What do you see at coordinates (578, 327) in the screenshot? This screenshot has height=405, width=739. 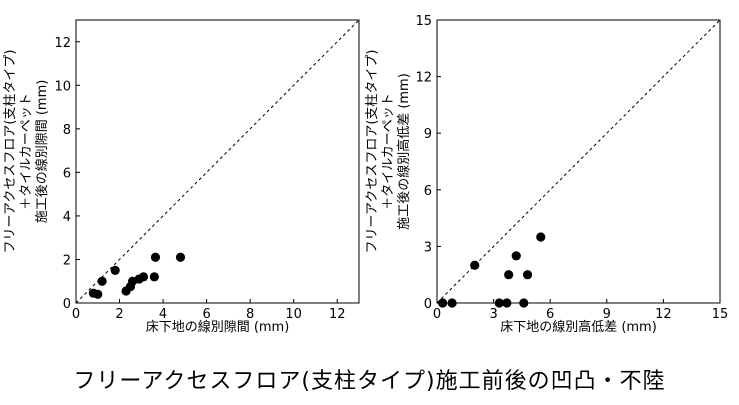 I see `x-axis-label: 床下地の線別高低差 (mm)` at bounding box center [578, 327].